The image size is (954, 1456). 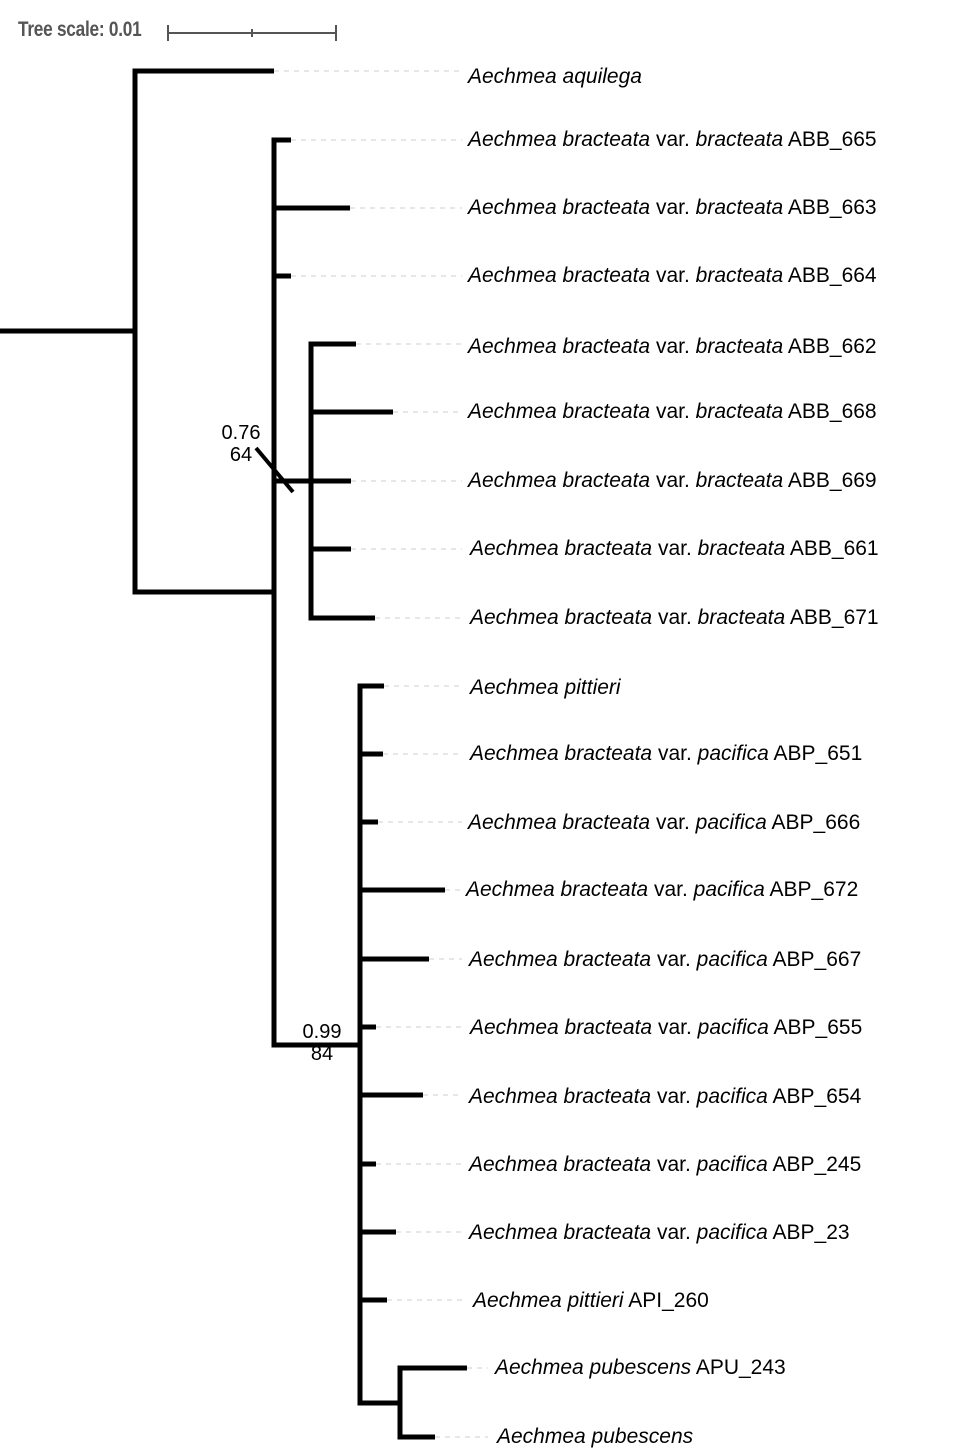 What do you see at coordinates (664, 822) in the screenshot?
I see `leaf-label: Aechmea bracteata var. pacifica ABP_666` at bounding box center [664, 822].